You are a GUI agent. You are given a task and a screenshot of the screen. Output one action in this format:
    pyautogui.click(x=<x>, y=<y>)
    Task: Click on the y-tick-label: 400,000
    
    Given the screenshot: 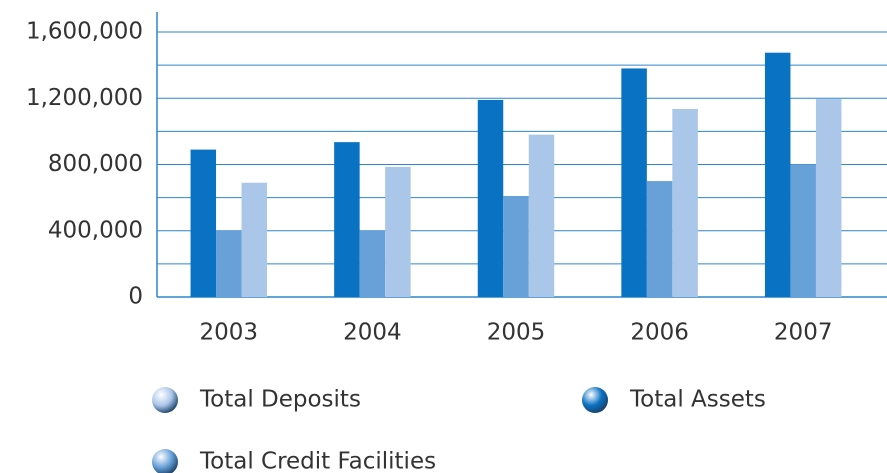 What is the action you would take?
    pyautogui.click(x=95, y=230)
    